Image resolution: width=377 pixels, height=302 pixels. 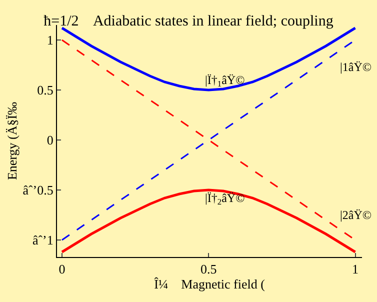 I want to click on chart-title: ħ=1/2 Adiabatic states in linear field; coupling, so click(x=189, y=22).